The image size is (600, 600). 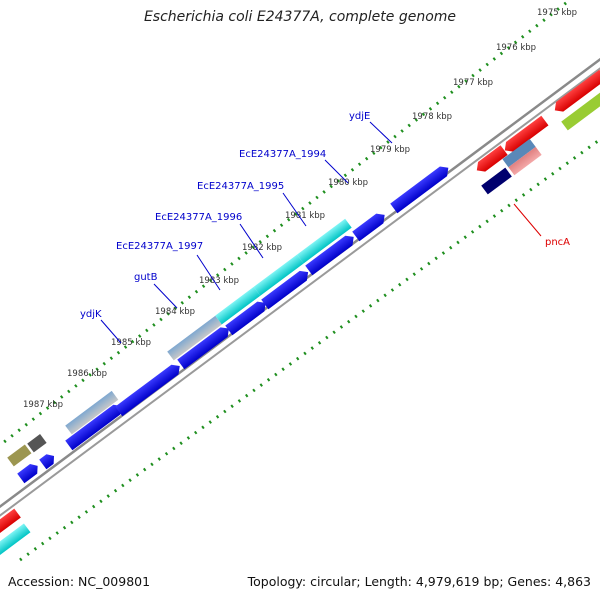 What do you see at coordinates (37, 443) in the screenshot?
I see `gene-block-gray` at bounding box center [37, 443].